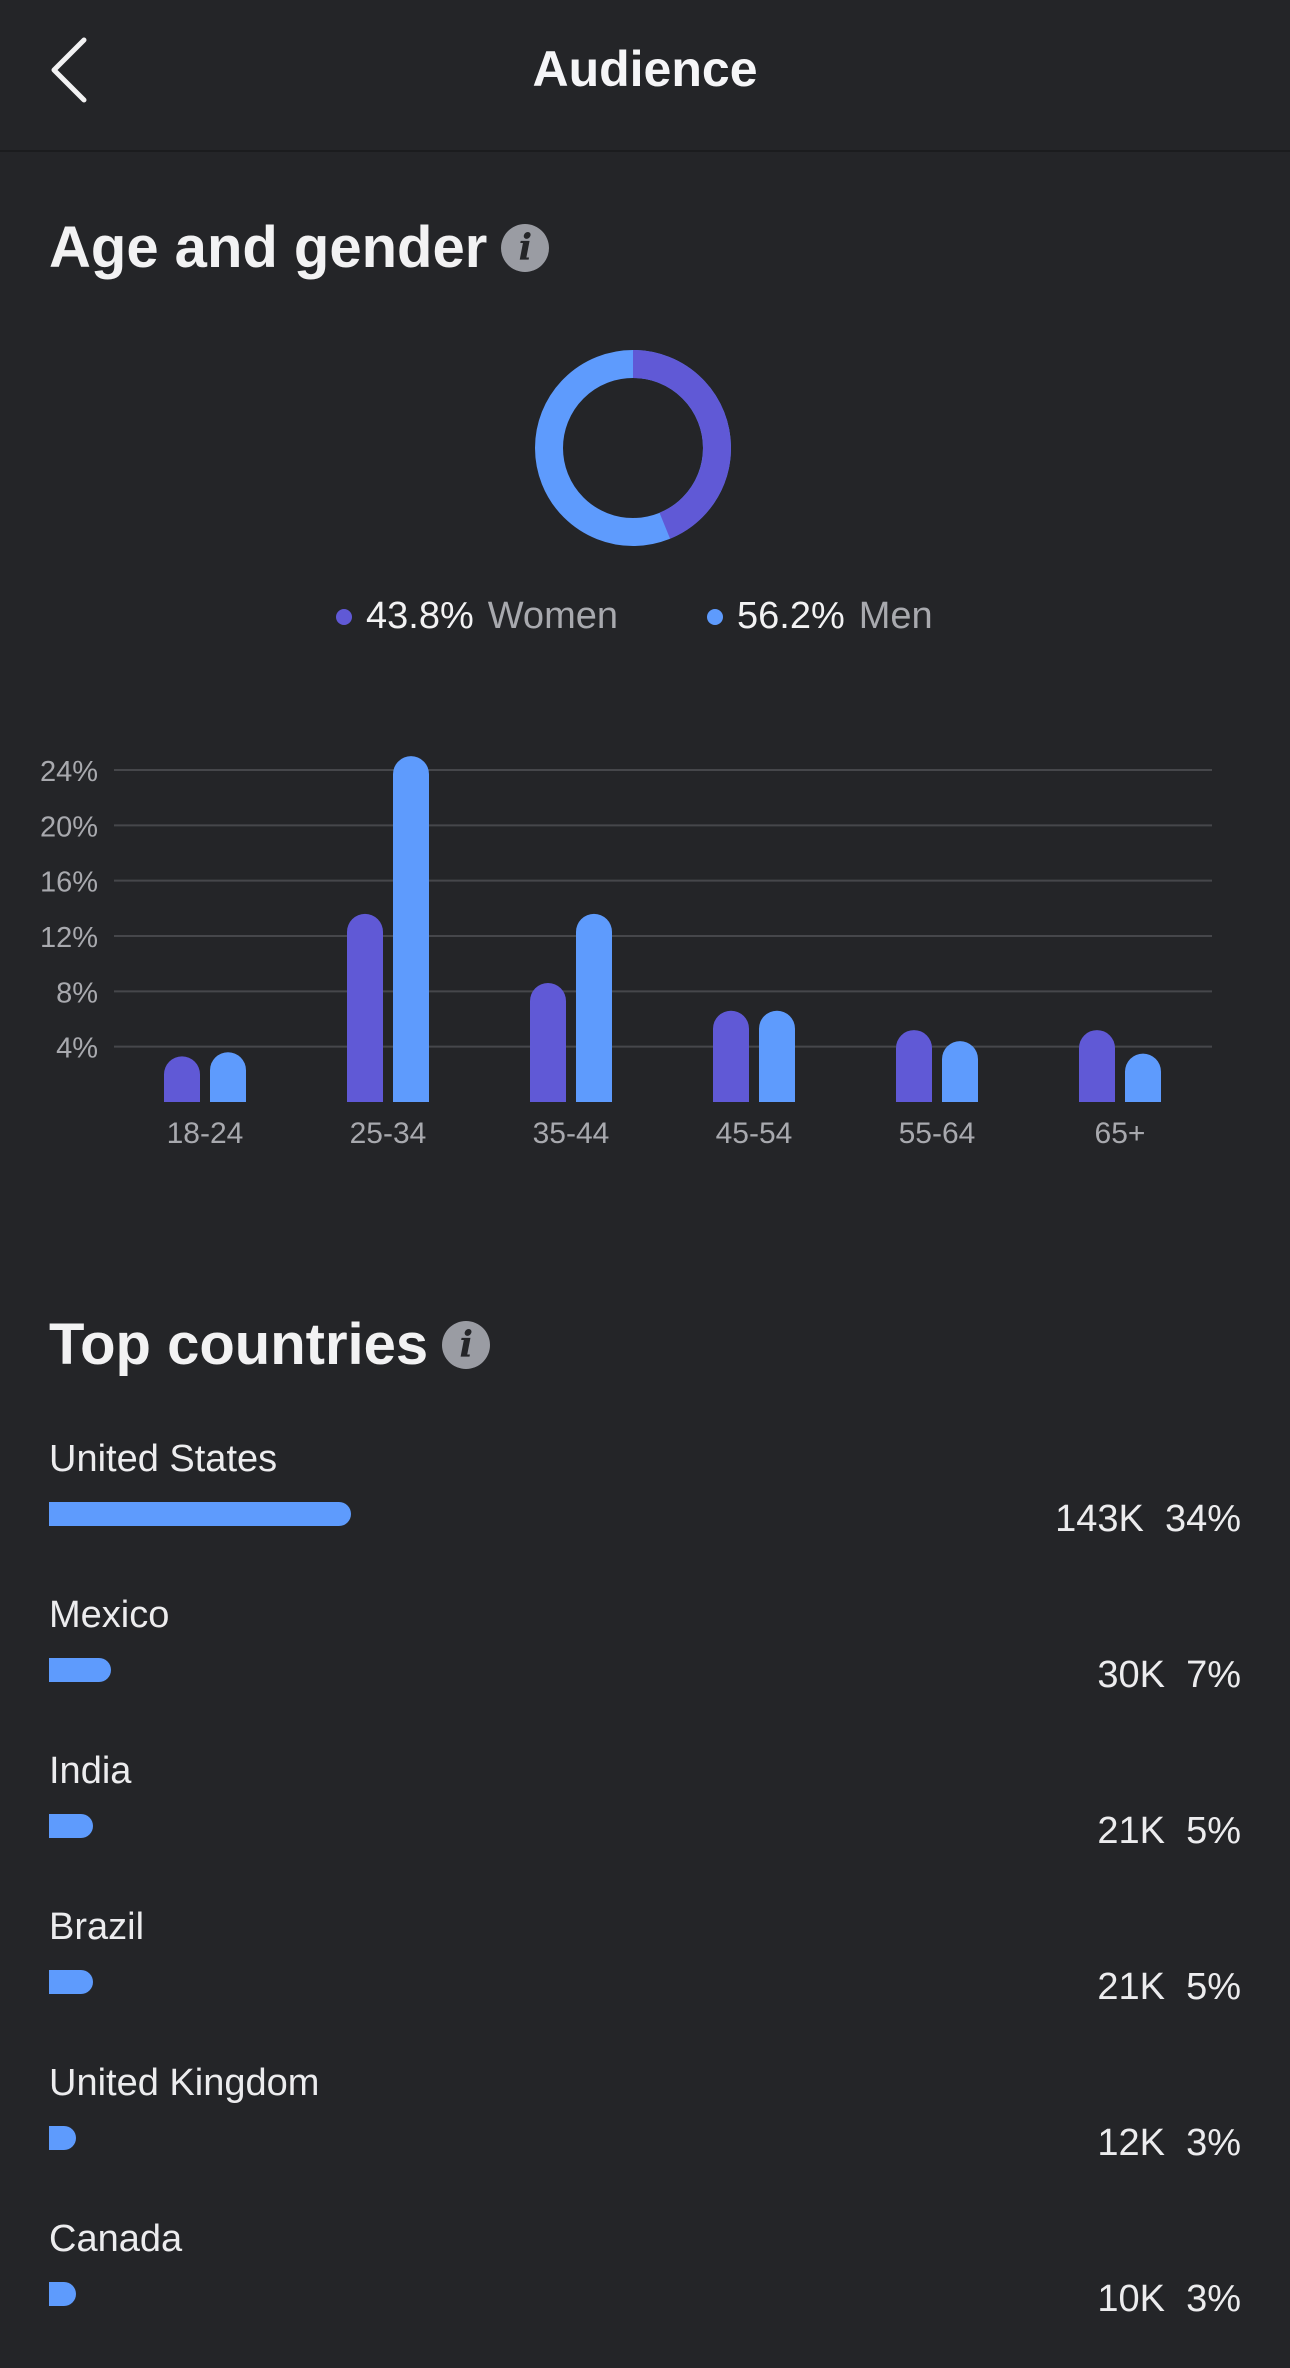 This screenshot has width=1290, height=2368. Describe the element at coordinates (715, 616) in the screenshot. I see `men-dot-icon` at that location.